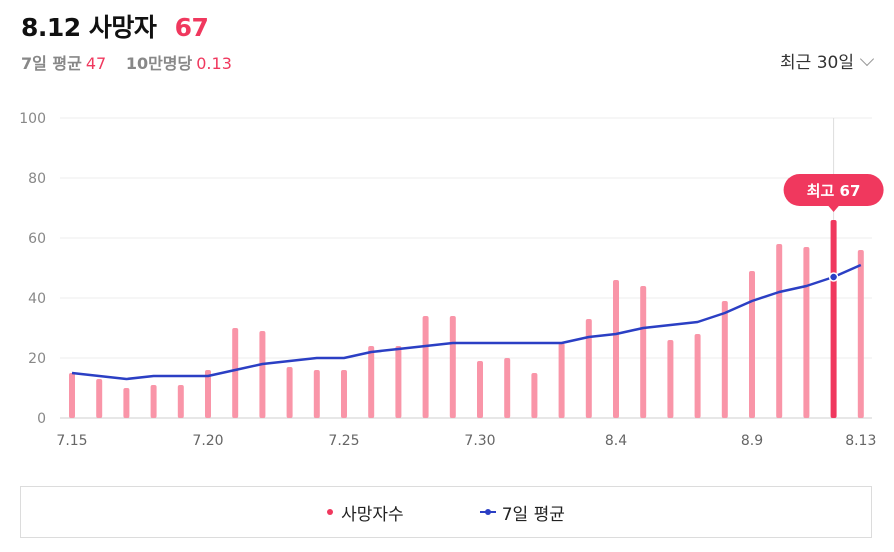  Describe the element at coordinates (37, 299) in the screenshot. I see `y-tick-label: 40` at that location.